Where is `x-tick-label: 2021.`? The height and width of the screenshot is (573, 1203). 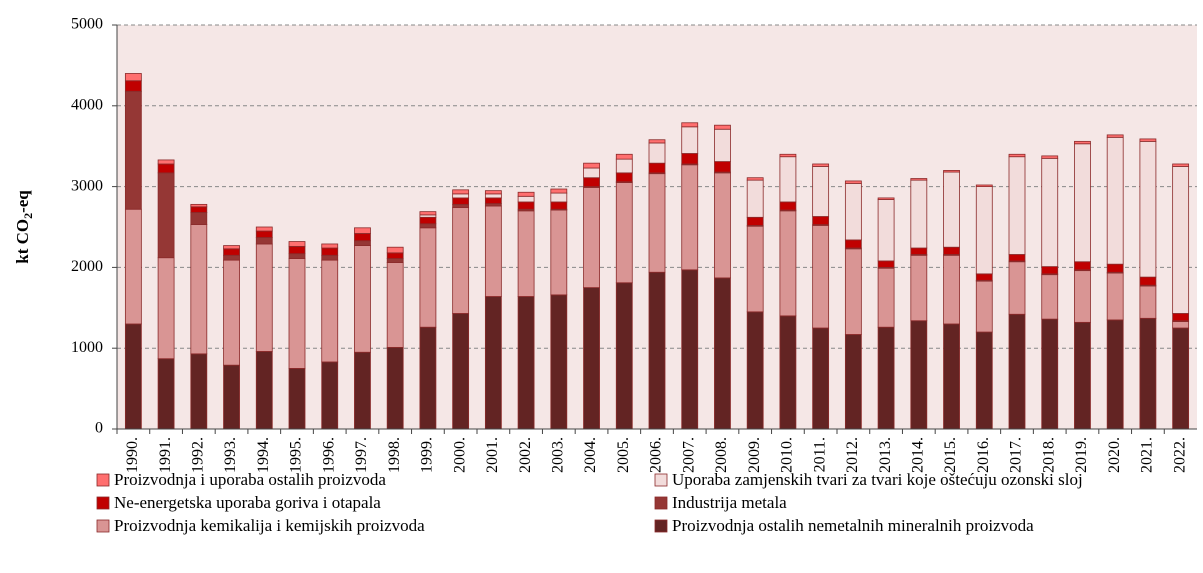
x-tick-label: 2021. is located at coordinates (1147, 455).